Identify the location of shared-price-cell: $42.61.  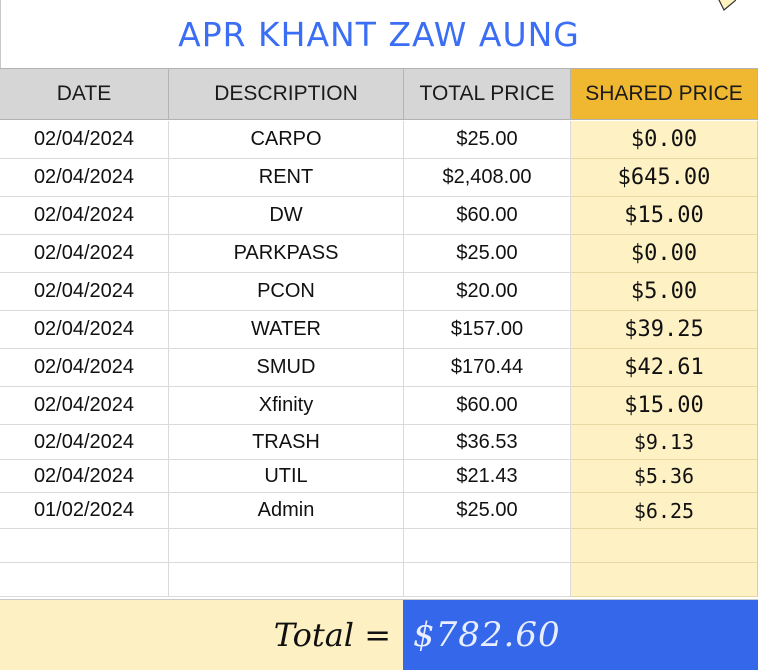
(664, 368).